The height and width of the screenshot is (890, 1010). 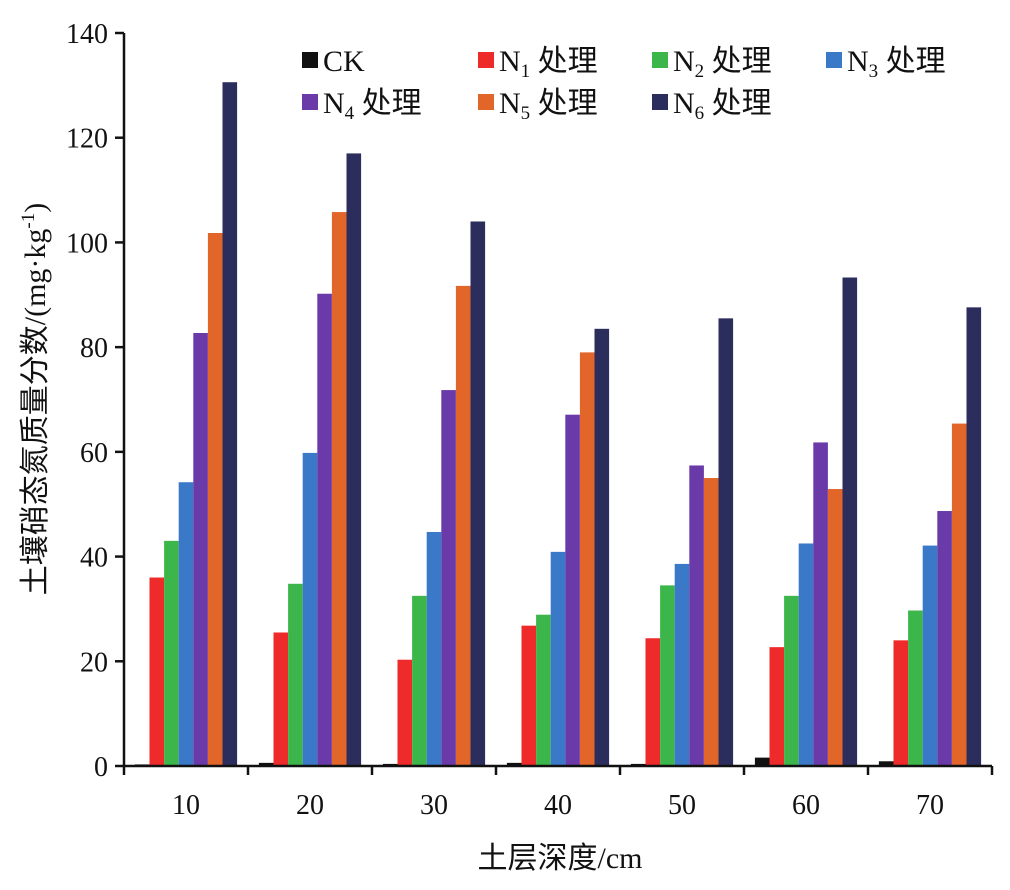 I want to click on bar-N2--10, so click(x=171, y=653).